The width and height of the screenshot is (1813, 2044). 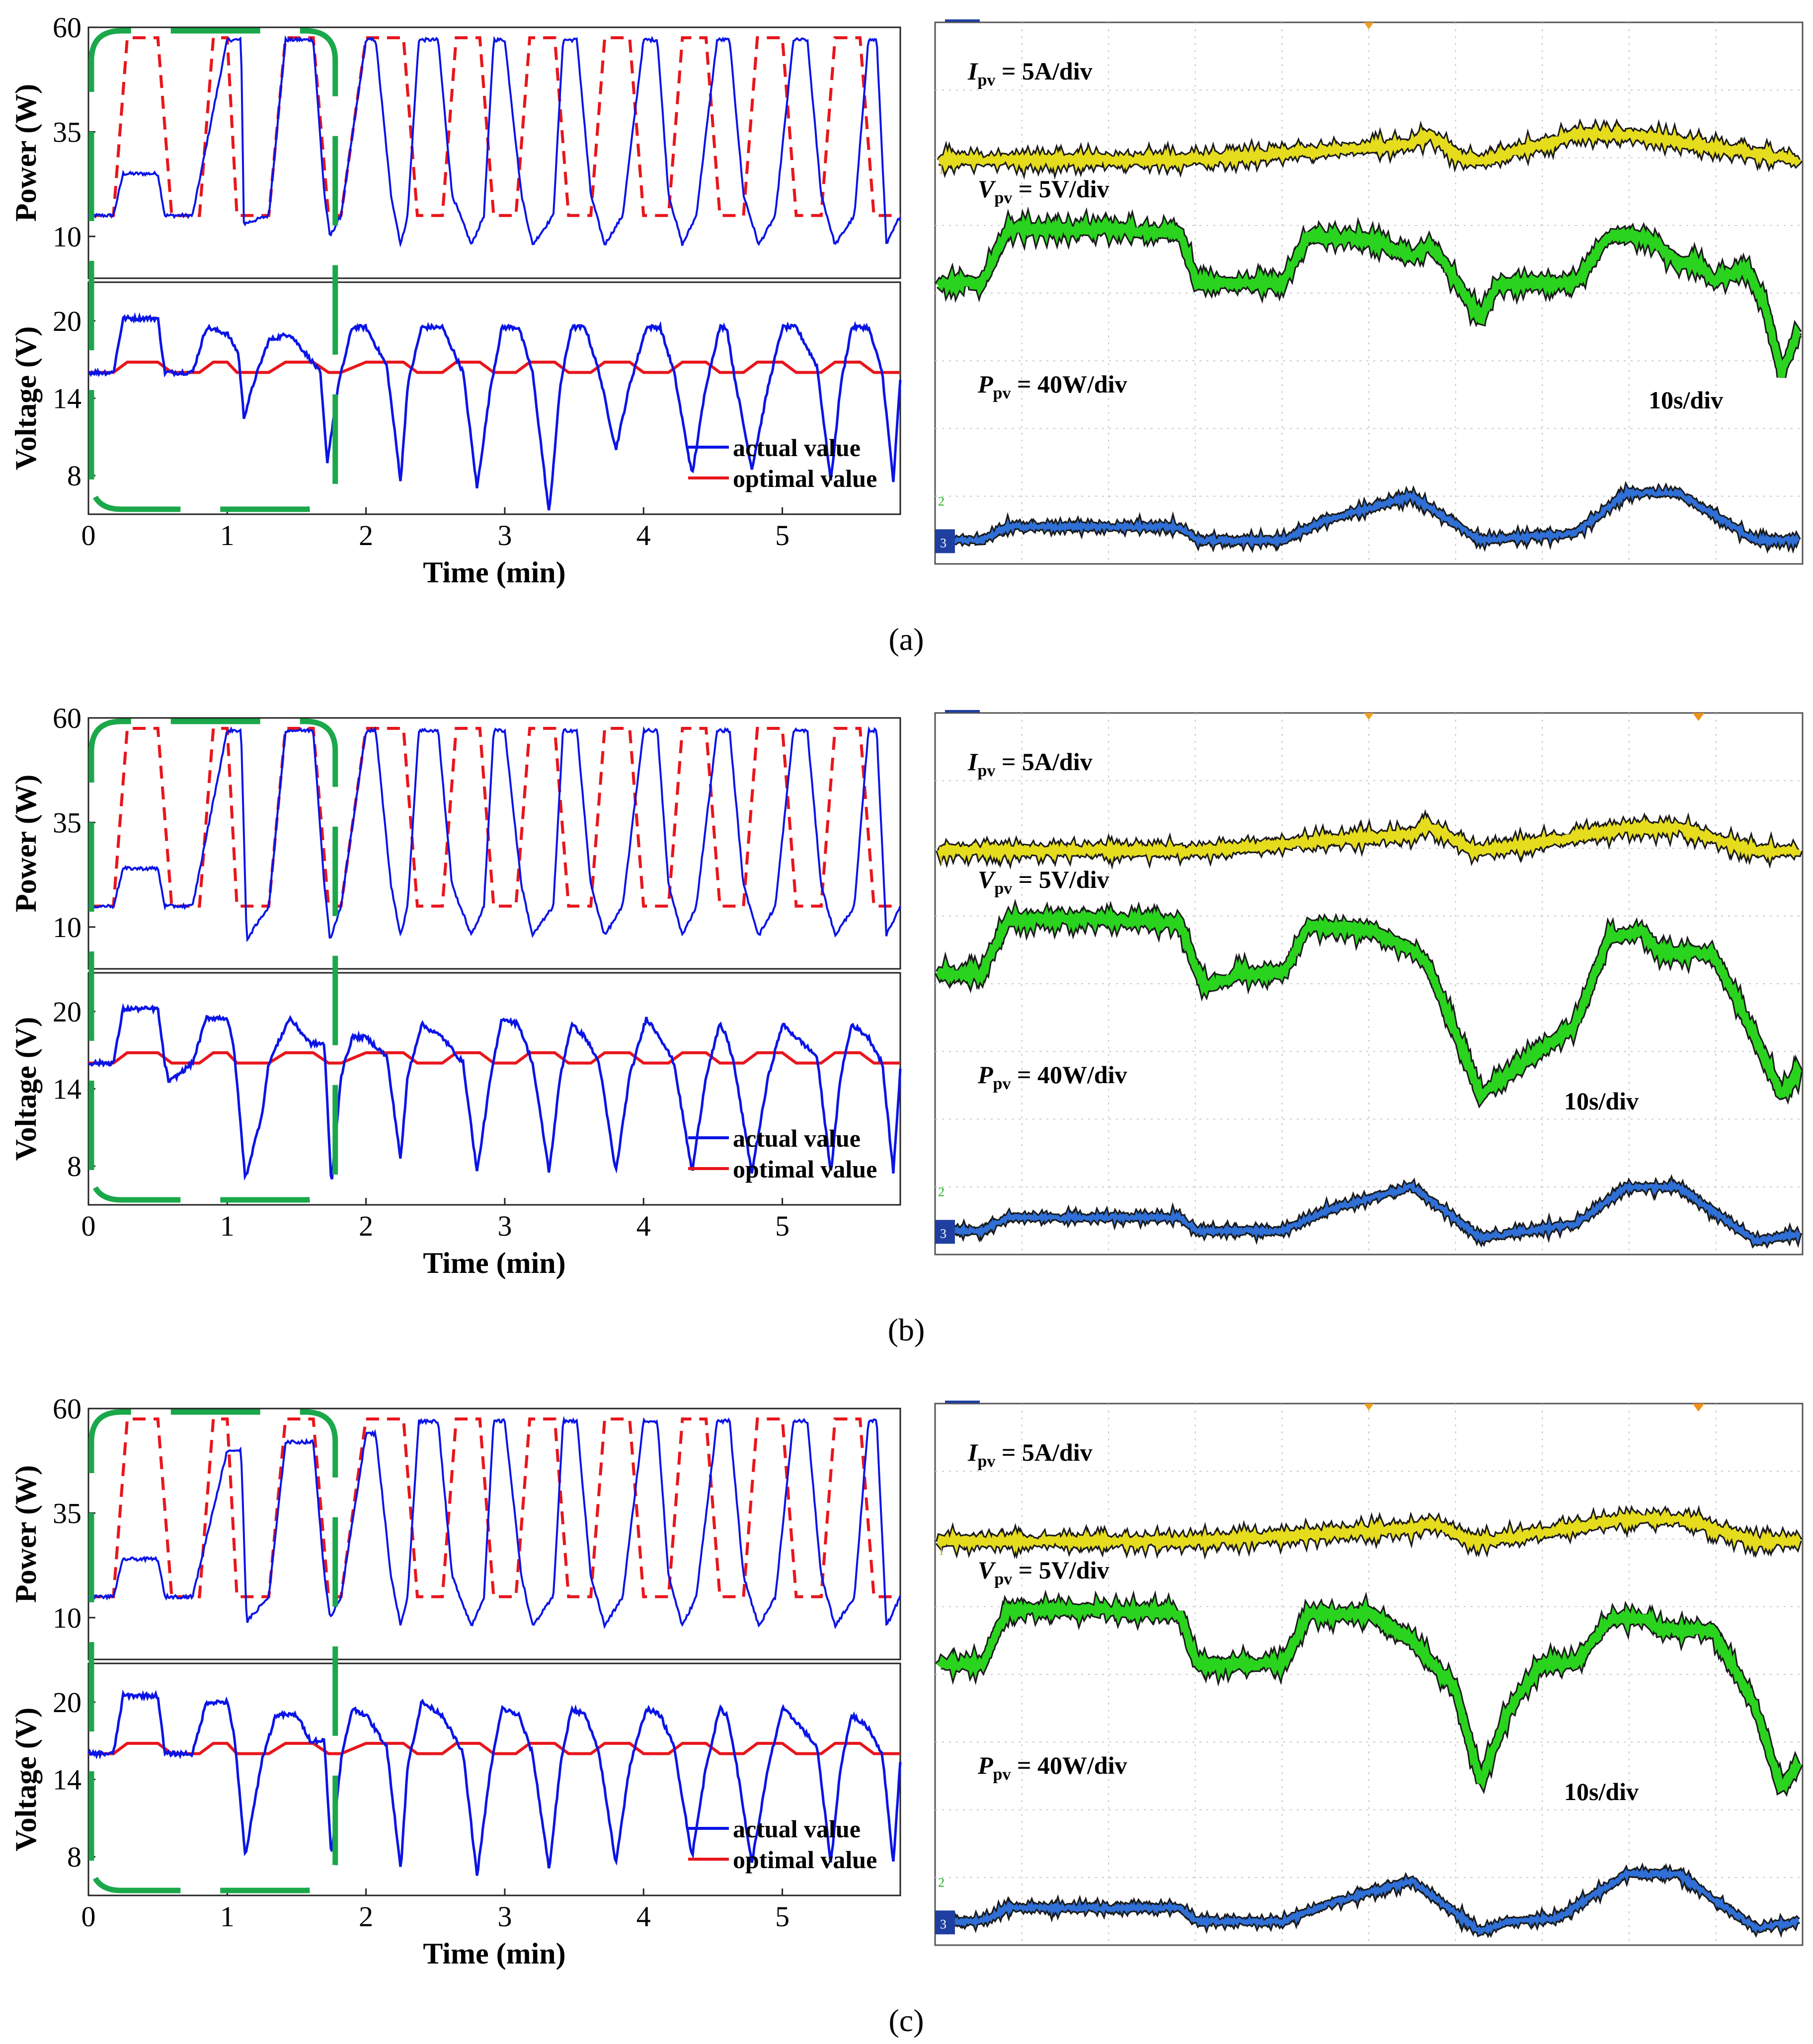 What do you see at coordinates (941, 1191) in the screenshot?
I see `channel-2-marker: 2` at bounding box center [941, 1191].